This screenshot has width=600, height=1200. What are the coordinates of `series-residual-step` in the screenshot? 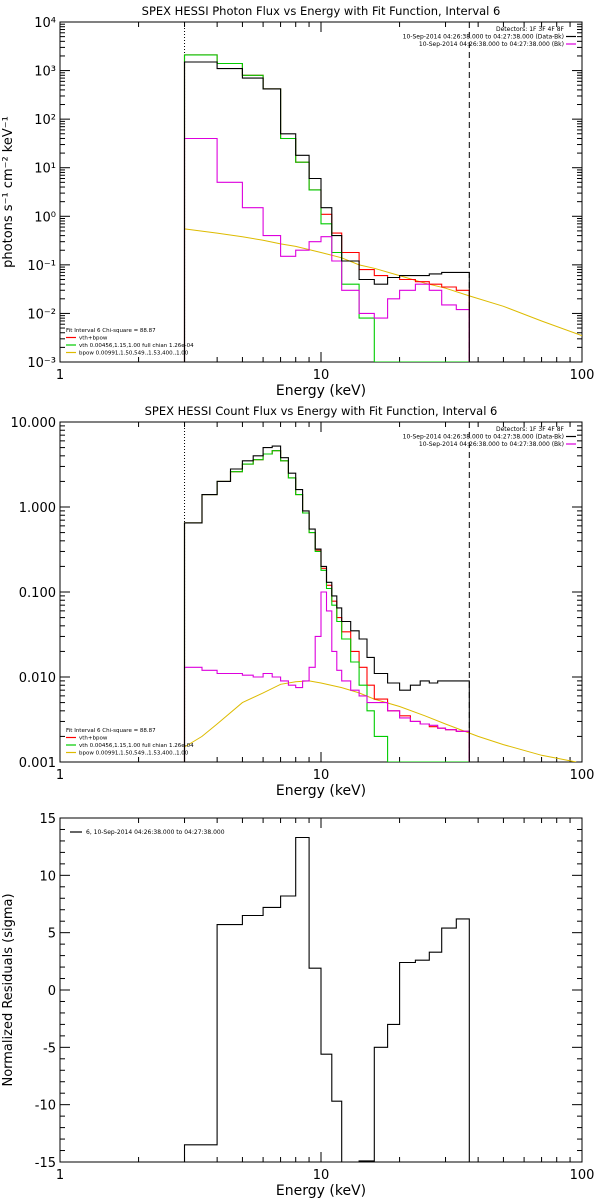 It's located at (326, 999).